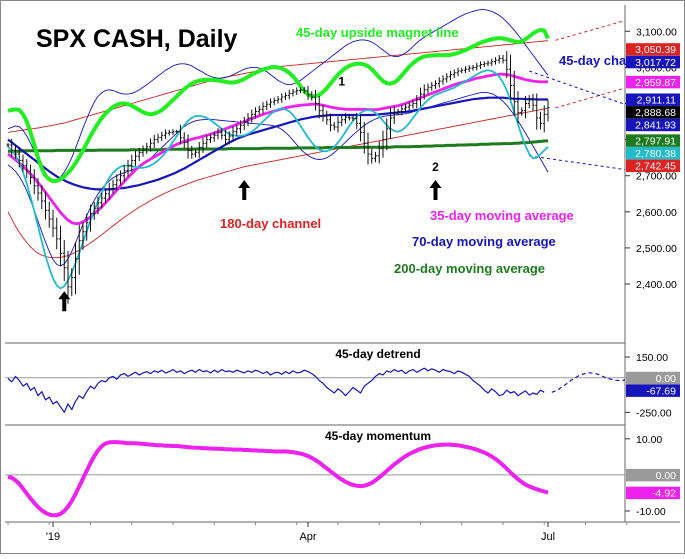 The image size is (685, 559). Describe the element at coordinates (649, 440) in the screenshot. I see `y-tick-label: 10.00` at that location.